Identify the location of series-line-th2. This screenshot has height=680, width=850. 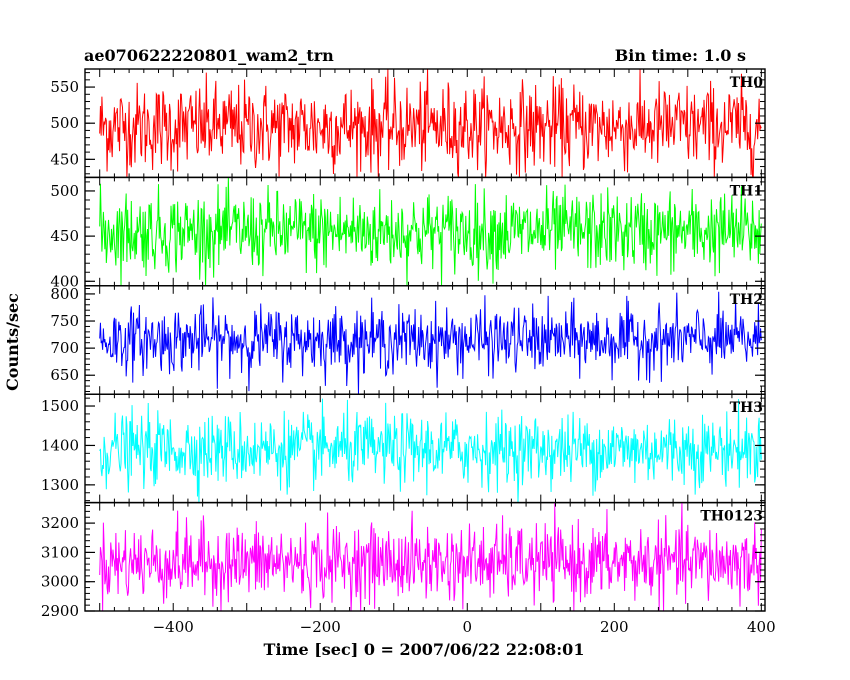
(430, 343).